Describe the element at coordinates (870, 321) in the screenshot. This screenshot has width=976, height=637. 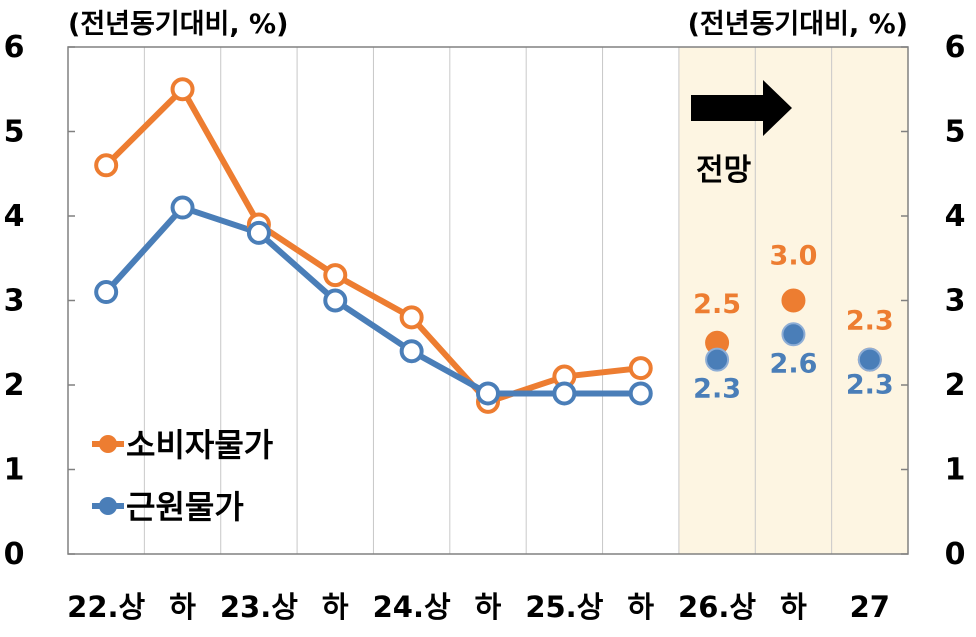
I see `series-0-forecast-label: 2.3` at that location.